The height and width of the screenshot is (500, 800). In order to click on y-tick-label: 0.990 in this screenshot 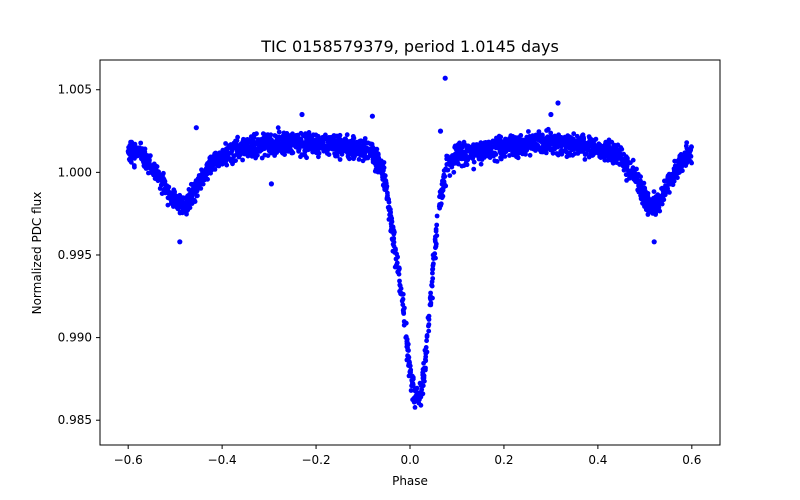, I will do `click(75, 338)`.